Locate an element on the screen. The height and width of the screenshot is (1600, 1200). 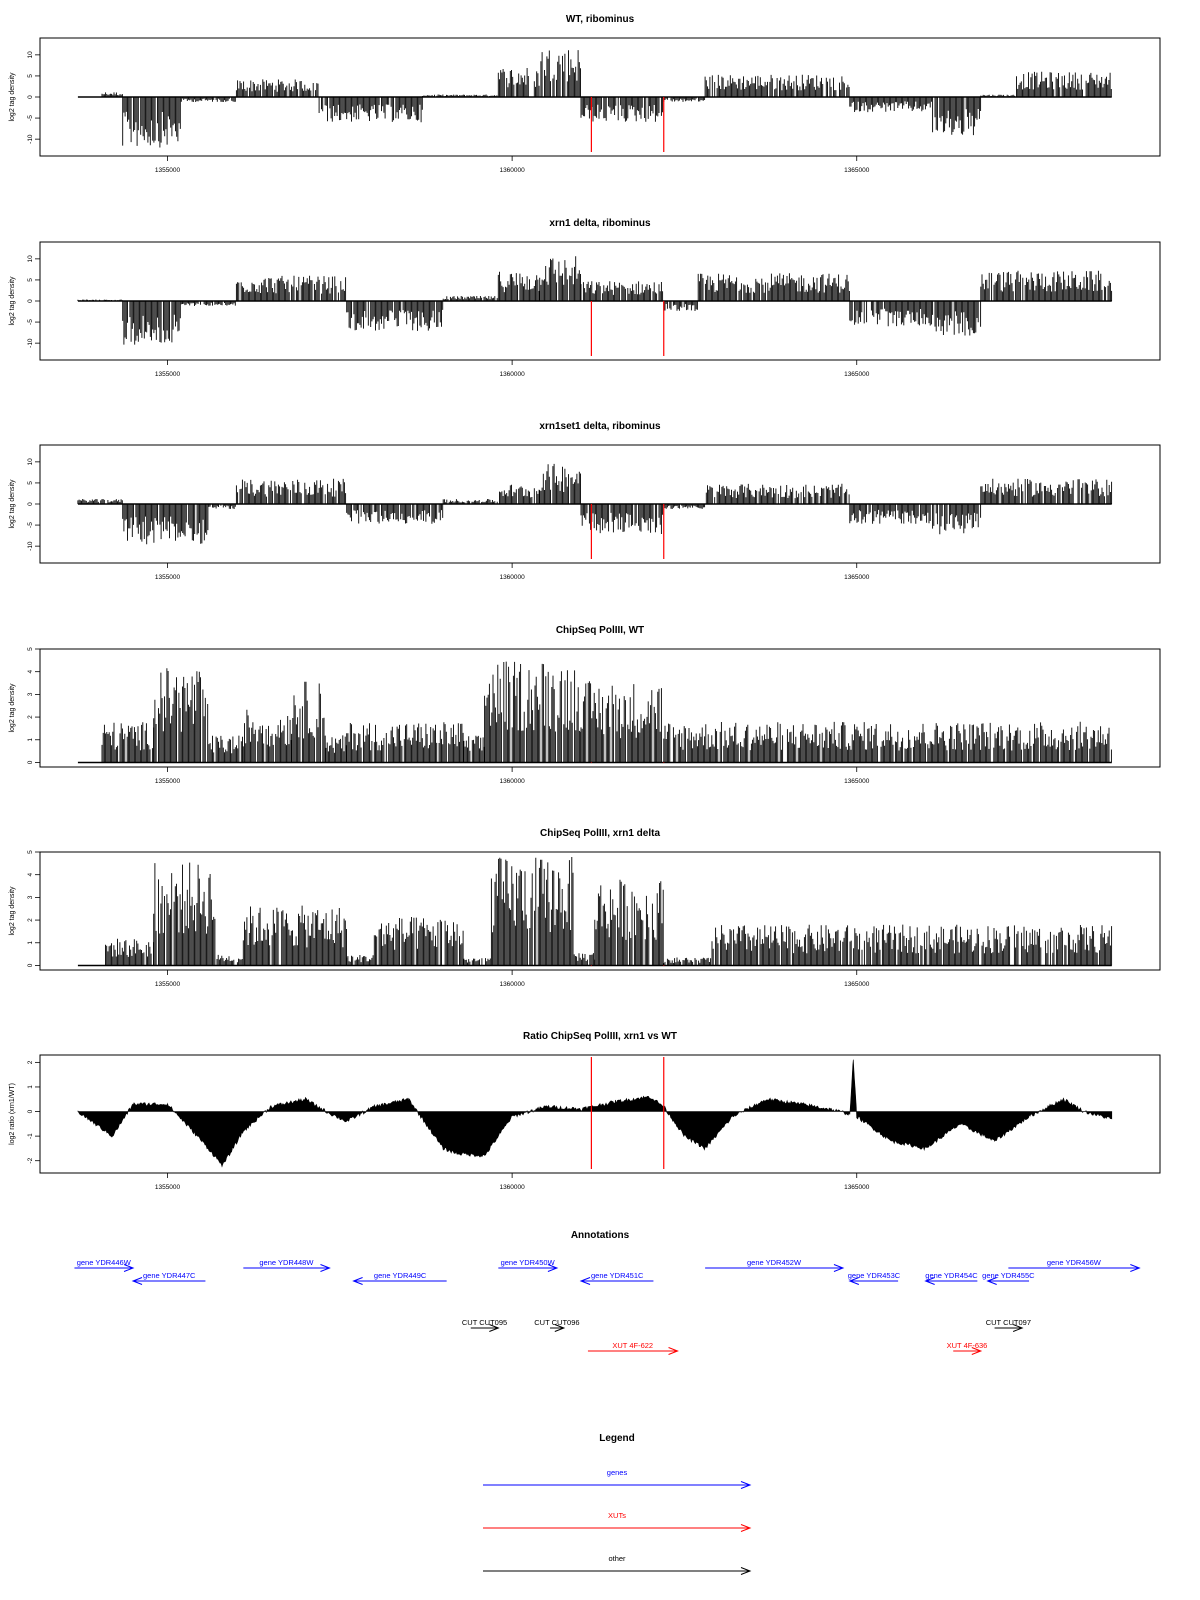
ratio-area is located at coordinates (595, 1113).